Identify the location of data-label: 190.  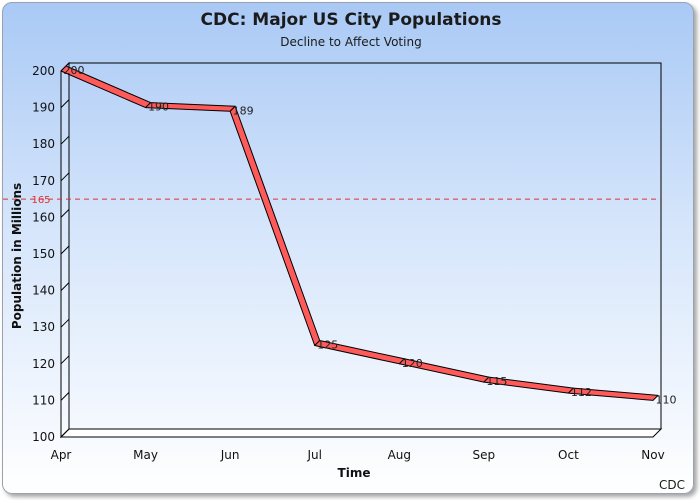
(158, 107).